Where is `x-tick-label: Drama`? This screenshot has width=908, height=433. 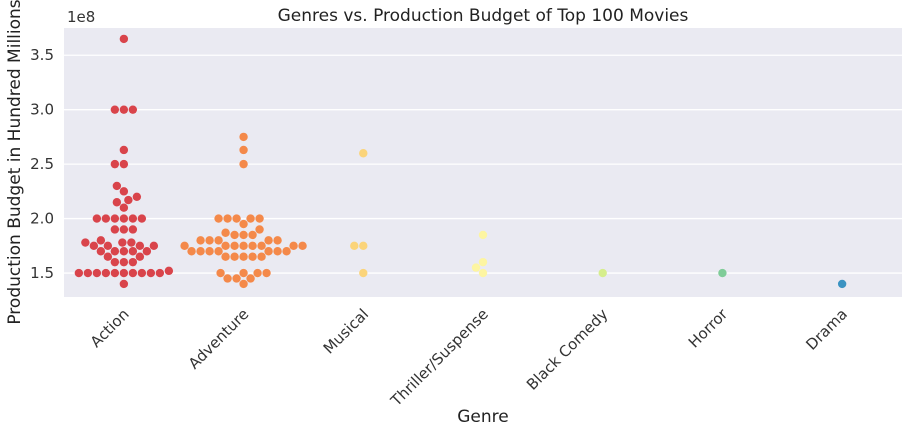
x-tick-label: Drama is located at coordinates (826, 329).